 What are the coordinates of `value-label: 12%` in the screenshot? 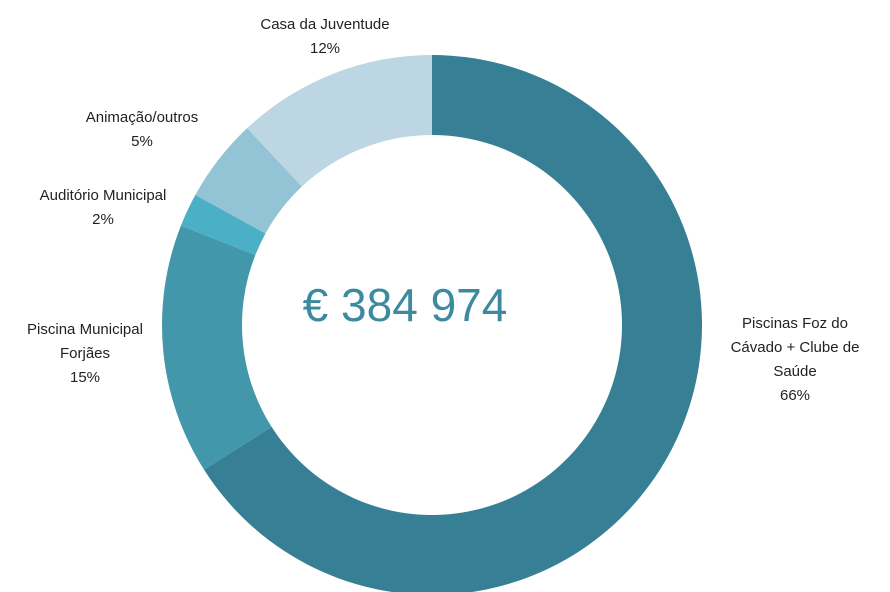 It's located at (325, 48).